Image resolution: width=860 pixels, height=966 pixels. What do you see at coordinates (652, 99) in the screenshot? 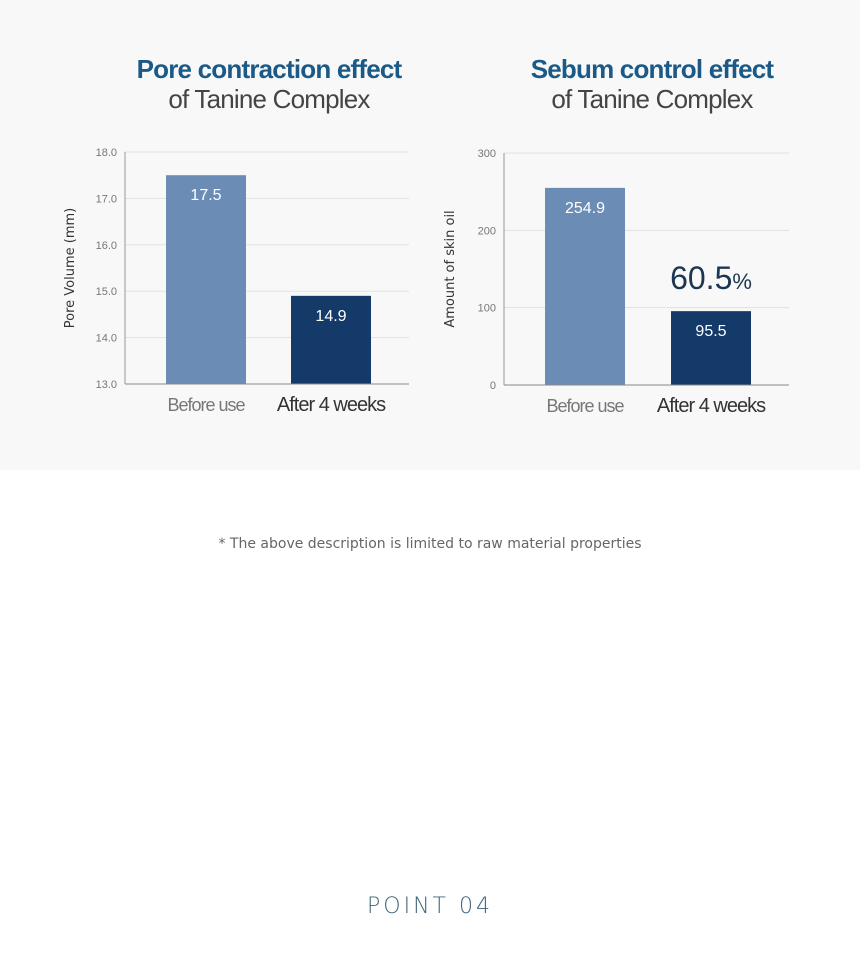
I see `chart2-subtitle: of Tanine Complex` at bounding box center [652, 99].